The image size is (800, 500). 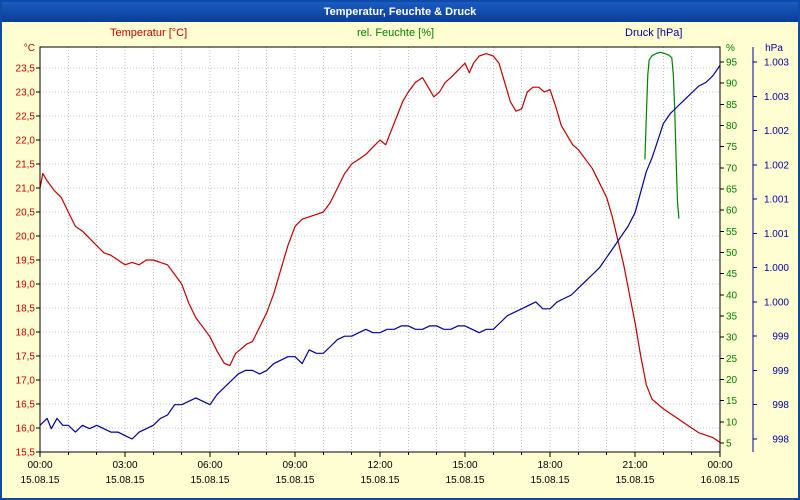 I want to click on svg-text: 20,0, so click(x=26, y=237).